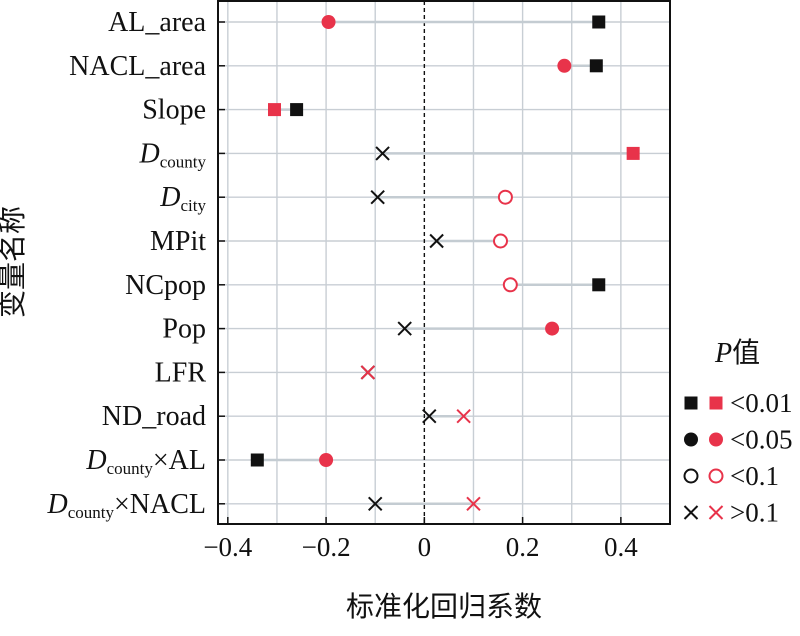 The image size is (800, 636). Describe the element at coordinates (154, 416) in the screenshot. I see `y-tick-label: ND_road` at that location.